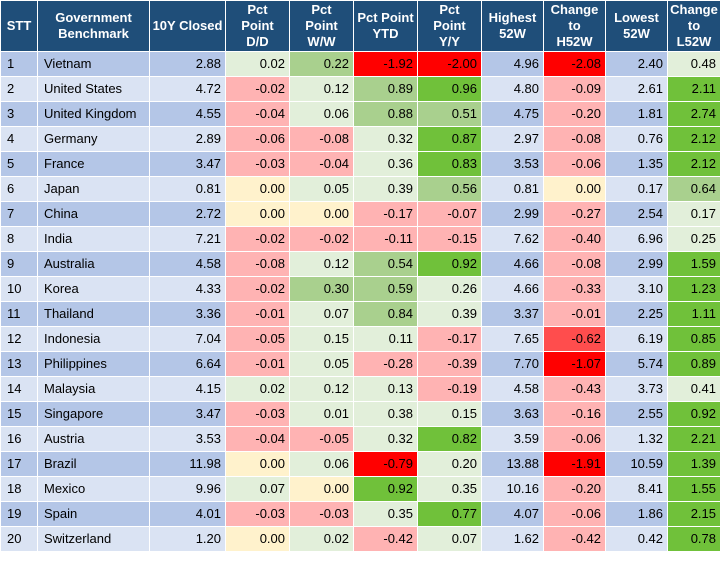 This screenshot has height=576, width=720. I want to click on cell-10y-closed: 3.36, so click(187, 314).